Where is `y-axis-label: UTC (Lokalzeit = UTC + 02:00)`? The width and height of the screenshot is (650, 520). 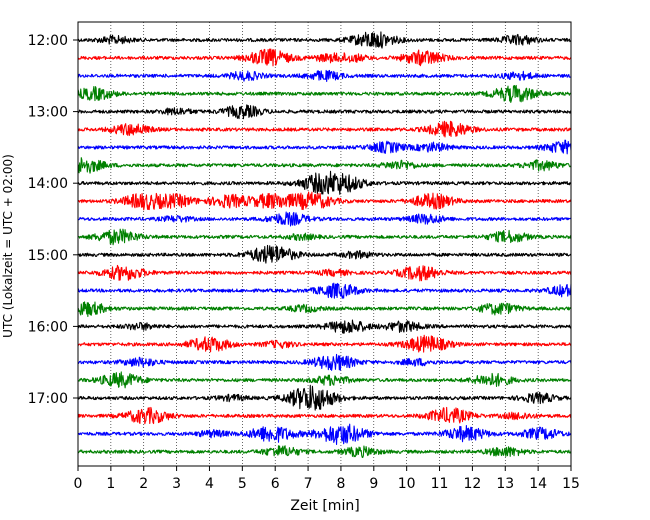 y-axis-label: UTC (Lokalzeit = UTC + 02:00) is located at coordinates (8, 246).